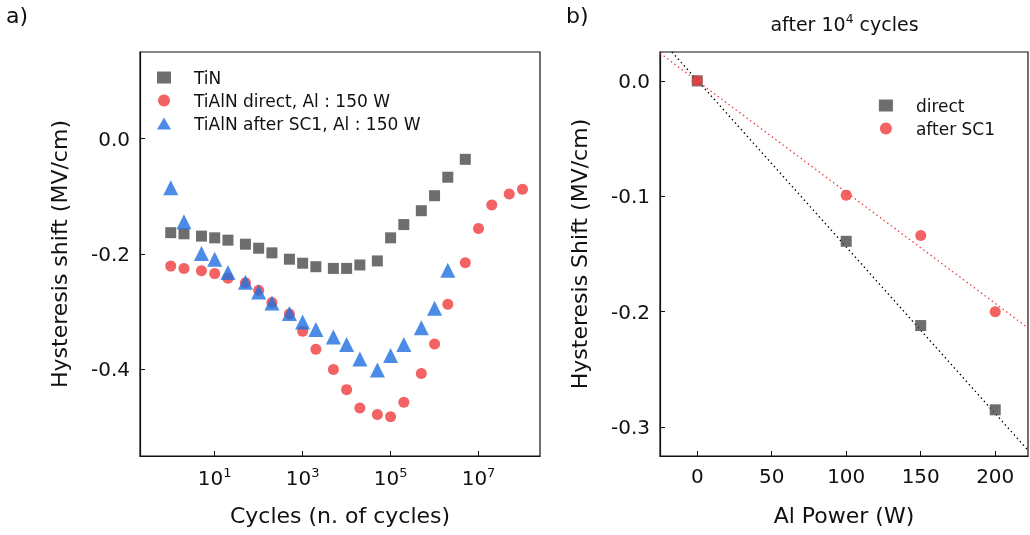 Image resolution: width=1030 pixels, height=535 pixels. I want to click on x-tick-label: 150, so click(920, 476).